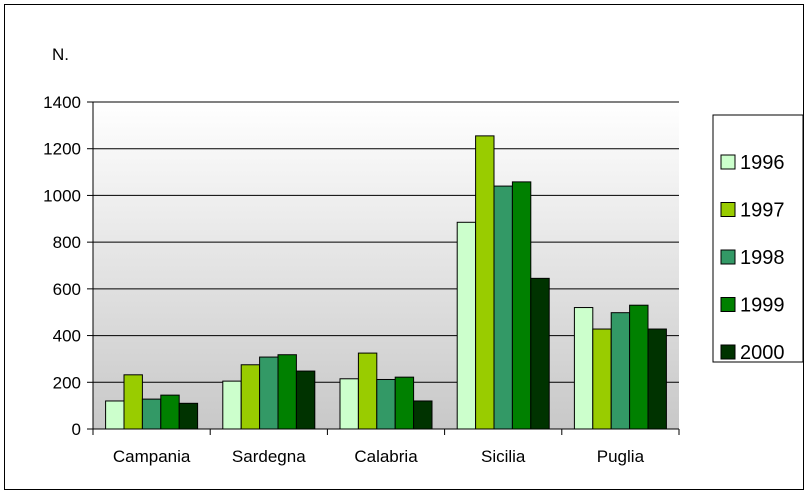 The image size is (810, 495). Describe the element at coordinates (762, 353) in the screenshot. I see `legend-label: 2000` at that location.